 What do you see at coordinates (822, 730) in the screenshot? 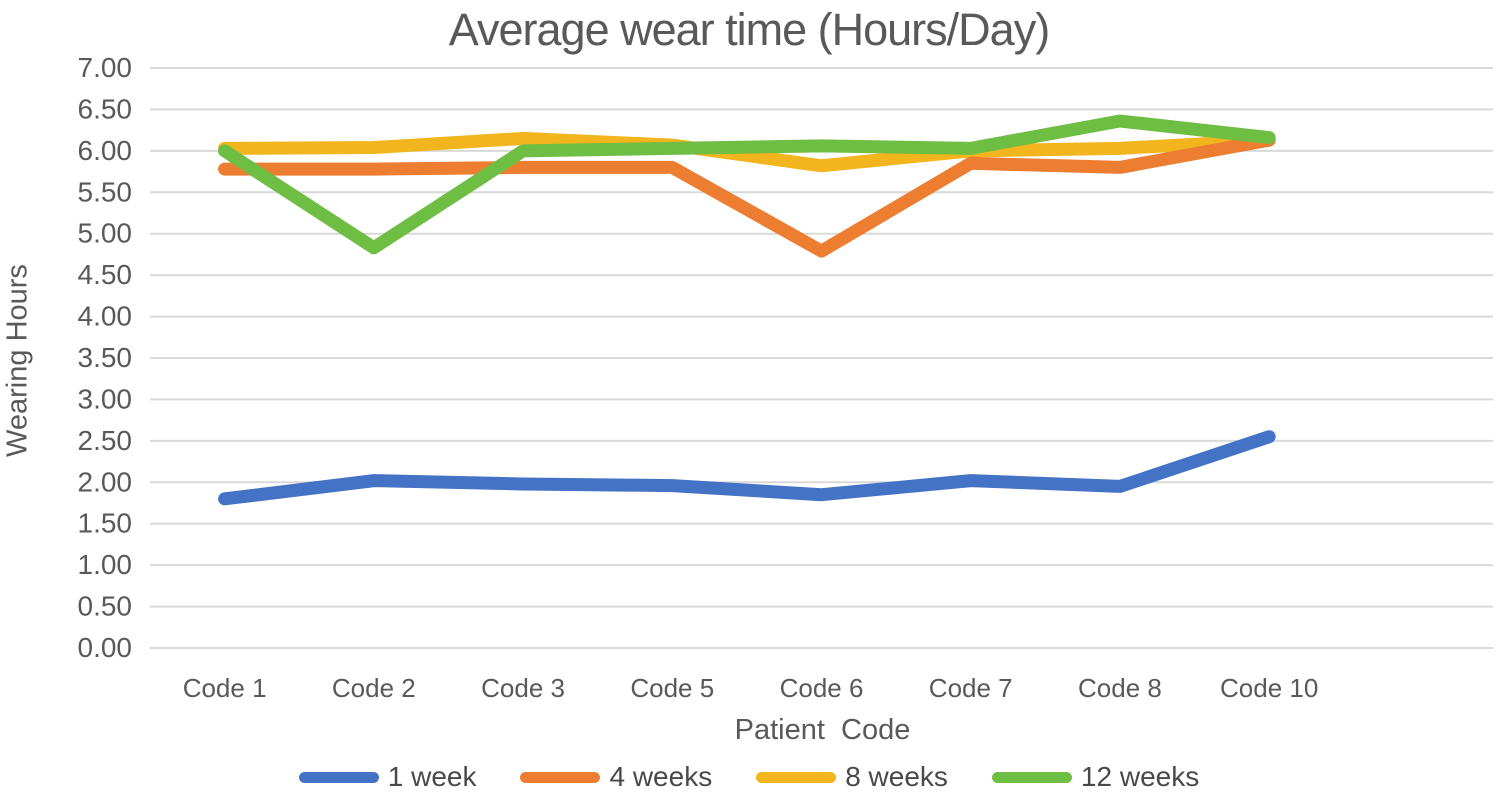
I see `x-axis-title: Patient Code` at bounding box center [822, 730].